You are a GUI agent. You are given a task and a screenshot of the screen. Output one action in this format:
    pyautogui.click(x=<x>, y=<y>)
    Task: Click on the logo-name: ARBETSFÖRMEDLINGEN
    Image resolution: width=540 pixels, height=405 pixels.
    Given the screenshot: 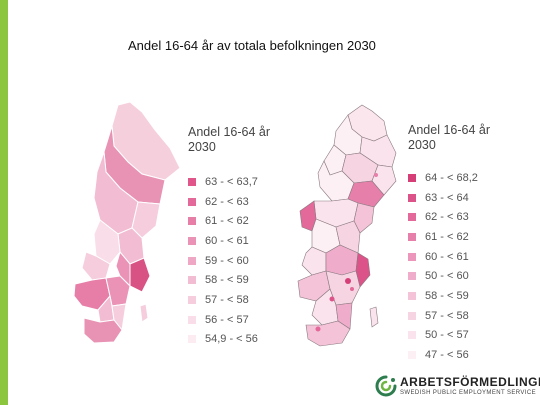 What is the action you would take?
    pyautogui.click(x=470, y=382)
    